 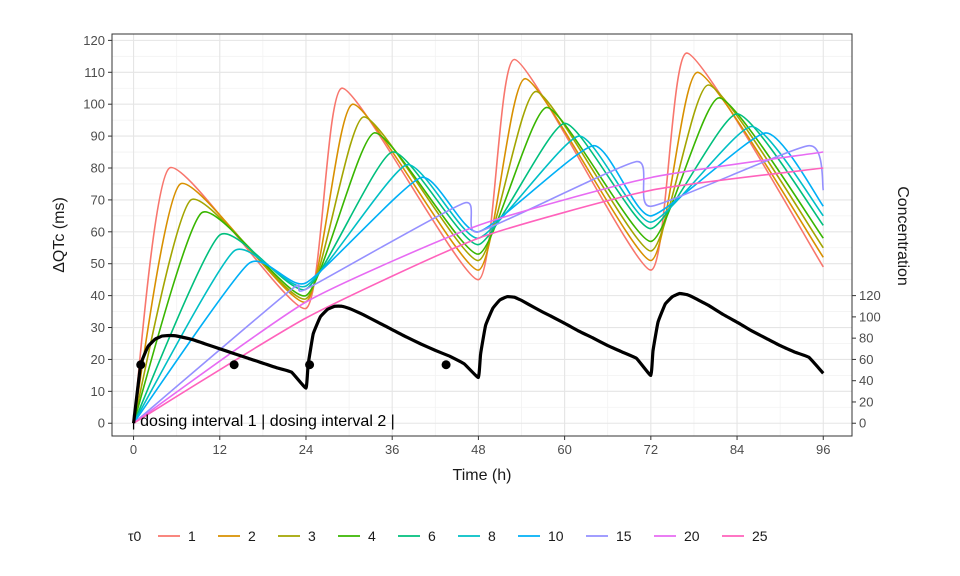 I want to click on legend-label: 2, so click(x=252, y=536).